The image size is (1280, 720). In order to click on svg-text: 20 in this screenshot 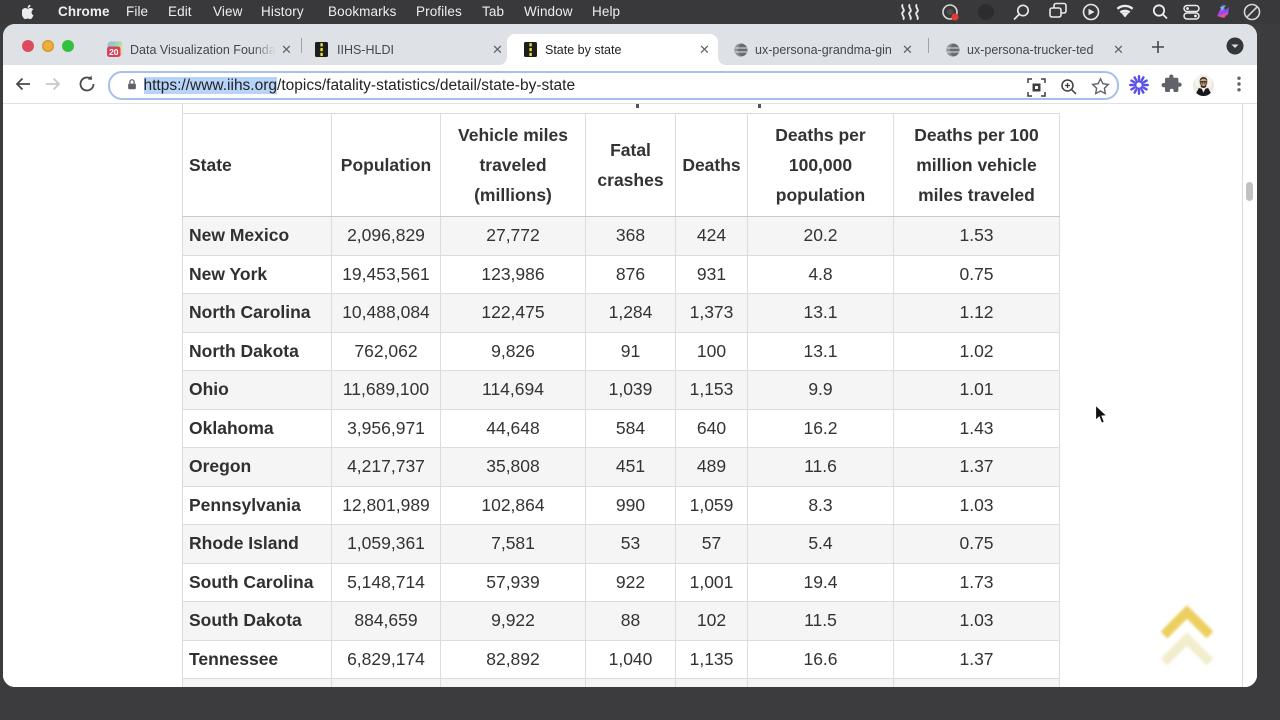, I will do `click(114, 52)`.